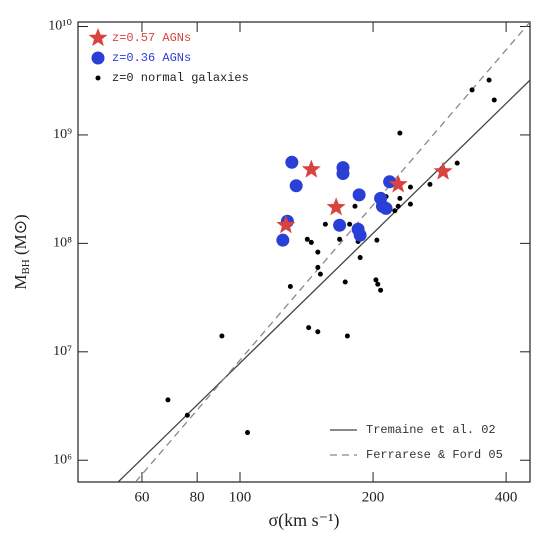 This screenshot has height=537, width=539. What do you see at coordinates (373, 497) in the screenshot?
I see `x-tick-label: 200` at bounding box center [373, 497].